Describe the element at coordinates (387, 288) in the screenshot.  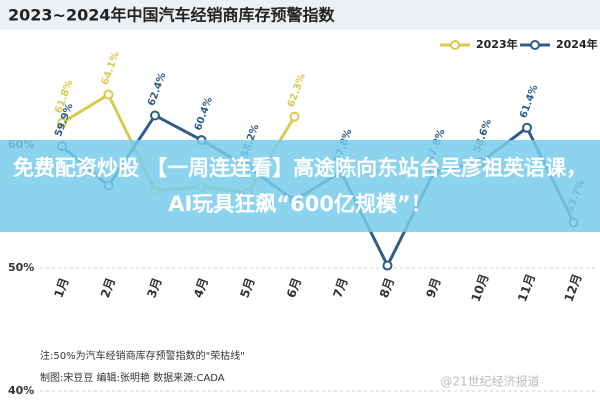
I see `x-tick-label: 8月` at that location.